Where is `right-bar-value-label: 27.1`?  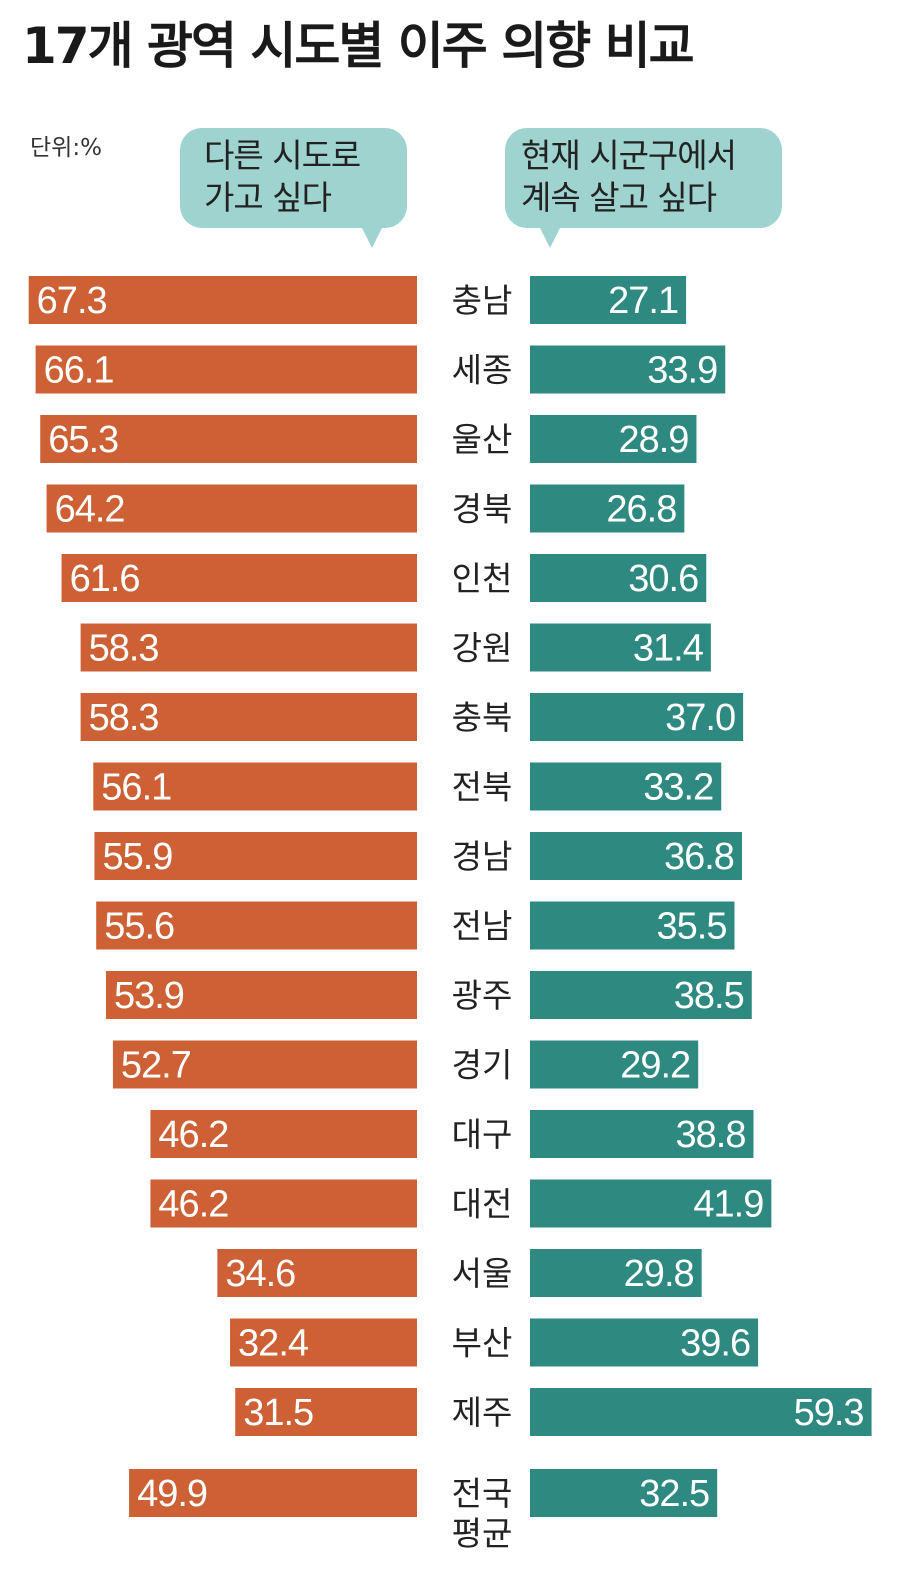 right-bar-value-label: 27.1 is located at coordinates (643, 301).